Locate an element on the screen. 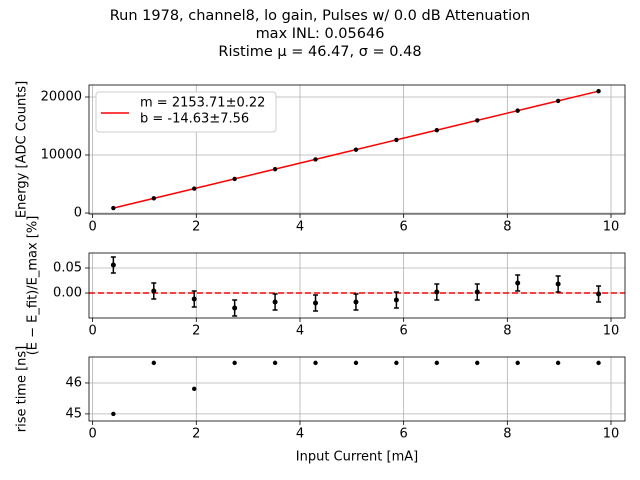 The image size is (640, 480). legend: m = 2153.71±0.22b = -14.63±7.56 is located at coordinates (186, 112).